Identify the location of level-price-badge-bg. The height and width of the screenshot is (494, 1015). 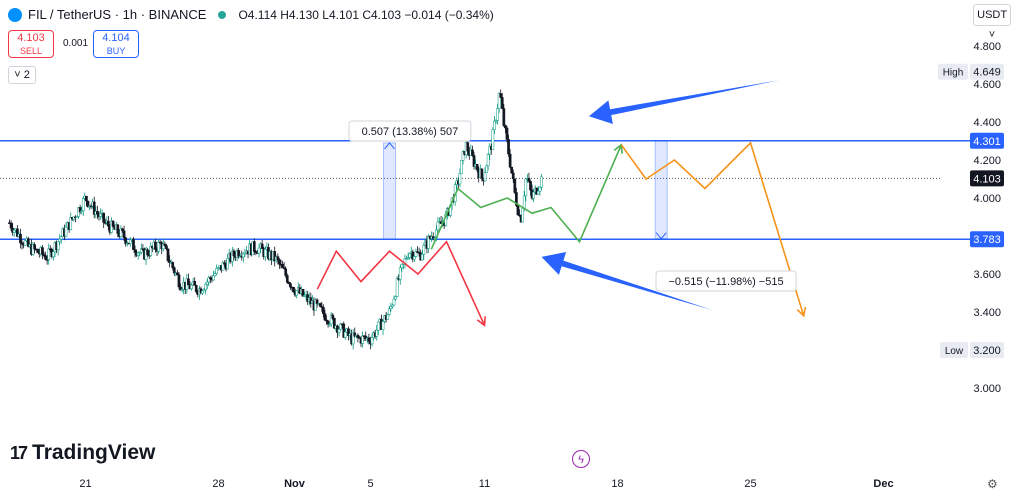
(987, 239).